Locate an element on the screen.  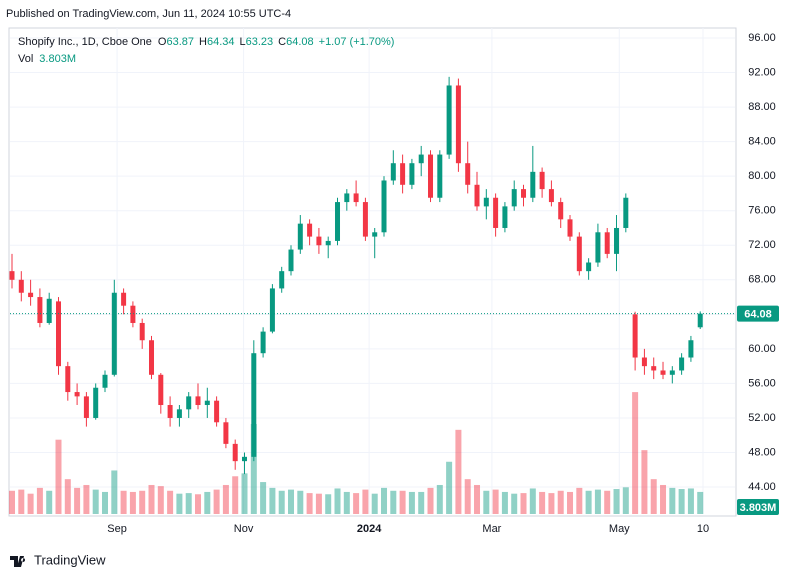
y-tick-label: 92.00 is located at coordinates (762, 72).